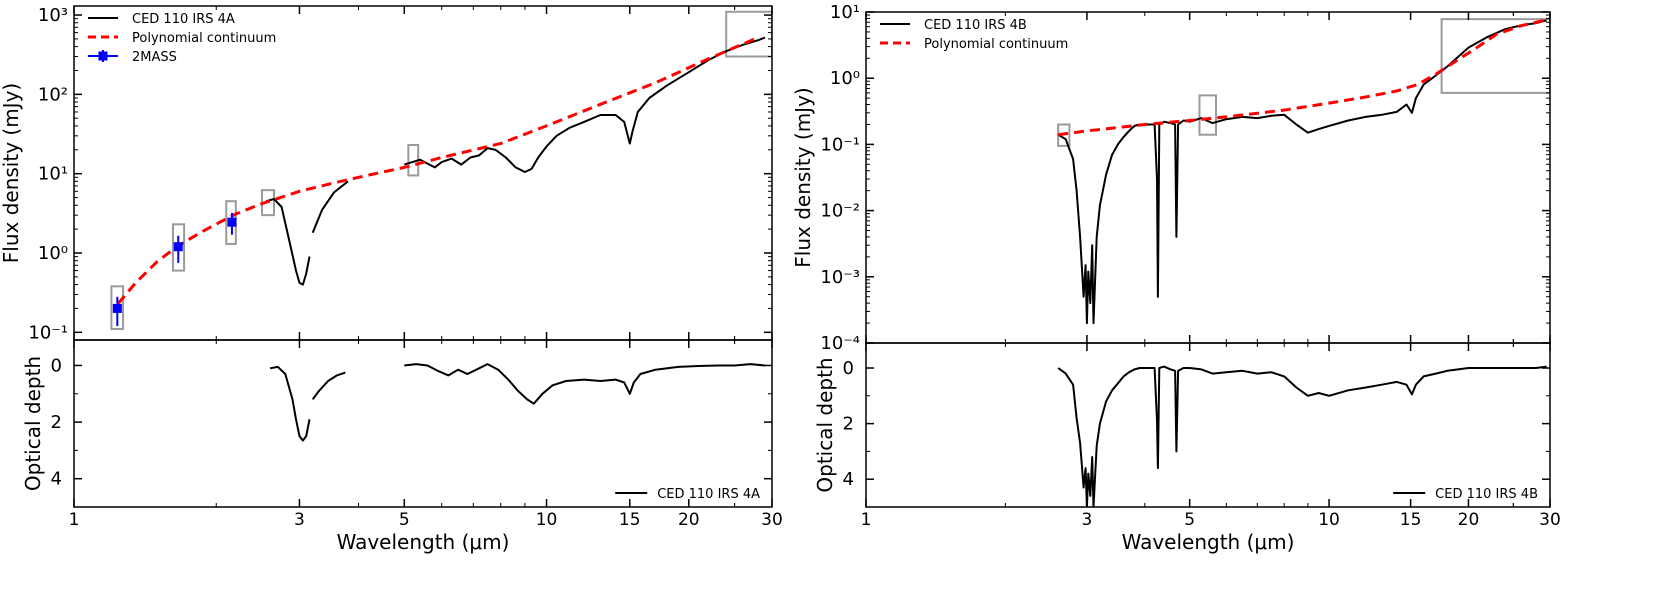 Image resolution: width=1661 pixels, height=593 pixels. What do you see at coordinates (840, 211) in the screenshot?
I see `y-tick-label: 10⁻²` at bounding box center [840, 211].